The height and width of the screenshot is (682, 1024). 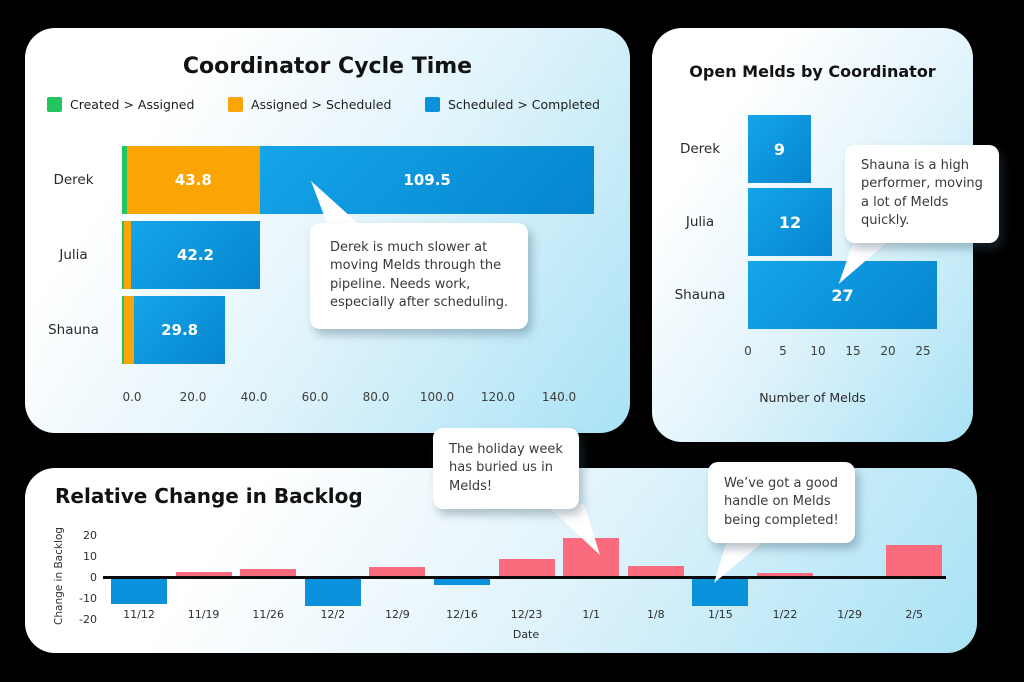 I want to click on legend-label: Created > Assigned, so click(x=132, y=104).